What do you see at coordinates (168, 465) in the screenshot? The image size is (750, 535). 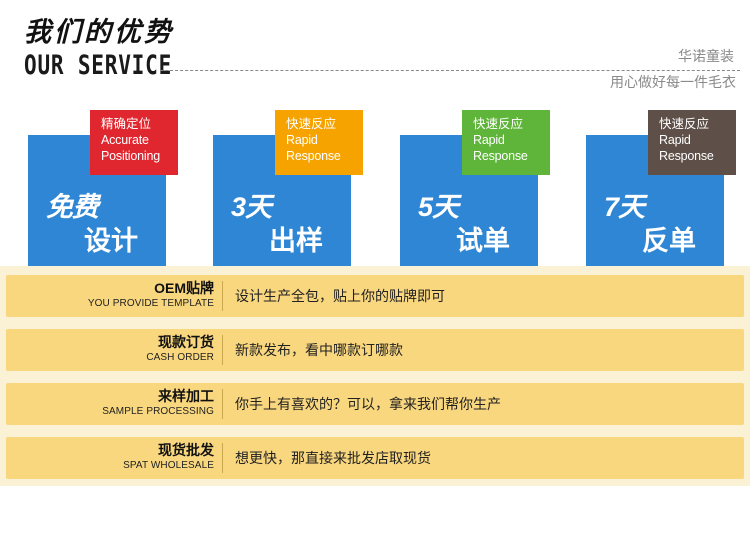 I see `row-title-en: SPAT WHOLESALE` at bounding box center [168, 465].